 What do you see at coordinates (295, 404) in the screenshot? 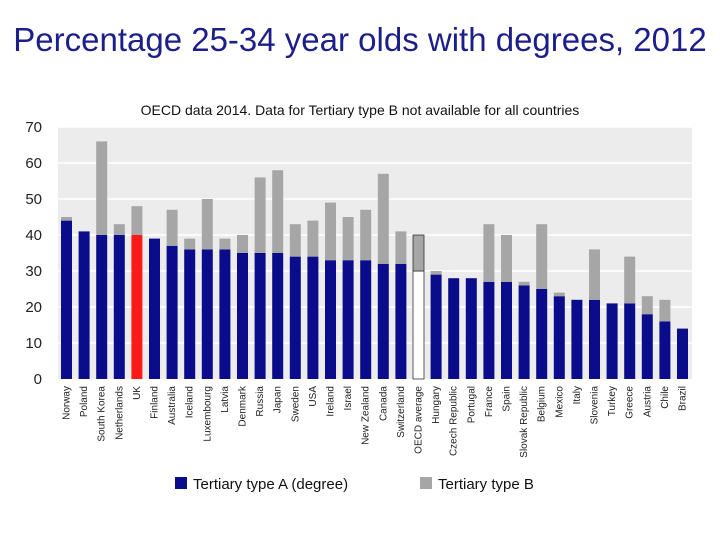
I see `x-tick-label: Sweden` at bounding box center [295, 404].